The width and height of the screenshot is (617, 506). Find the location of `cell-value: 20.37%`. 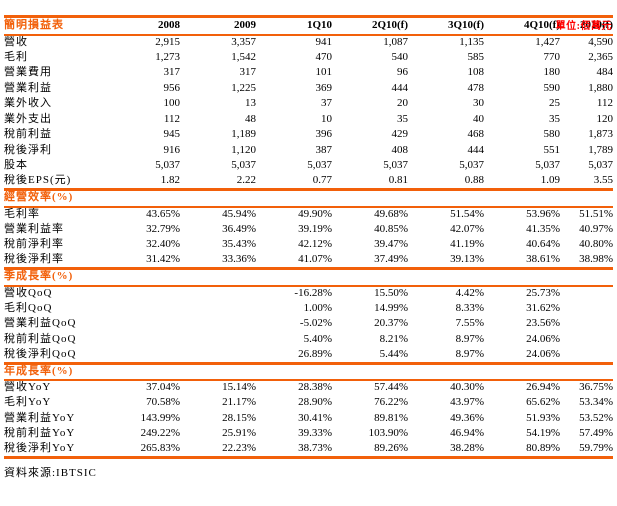

cell-value: 20.37% is located at coordinates (391, 323).